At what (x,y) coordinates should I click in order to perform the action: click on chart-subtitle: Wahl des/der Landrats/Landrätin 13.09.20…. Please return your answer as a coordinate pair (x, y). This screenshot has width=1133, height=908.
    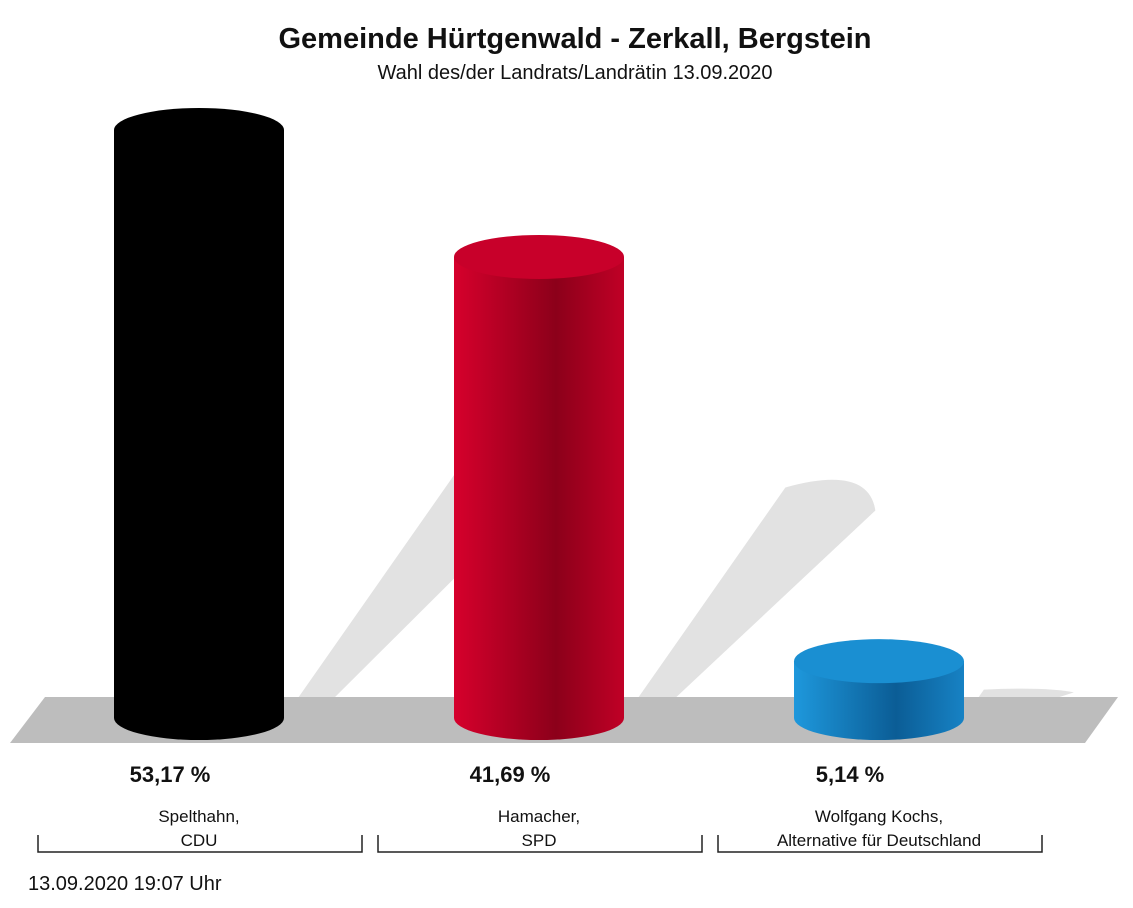
    Looking at the image, I should click on (574, 73).